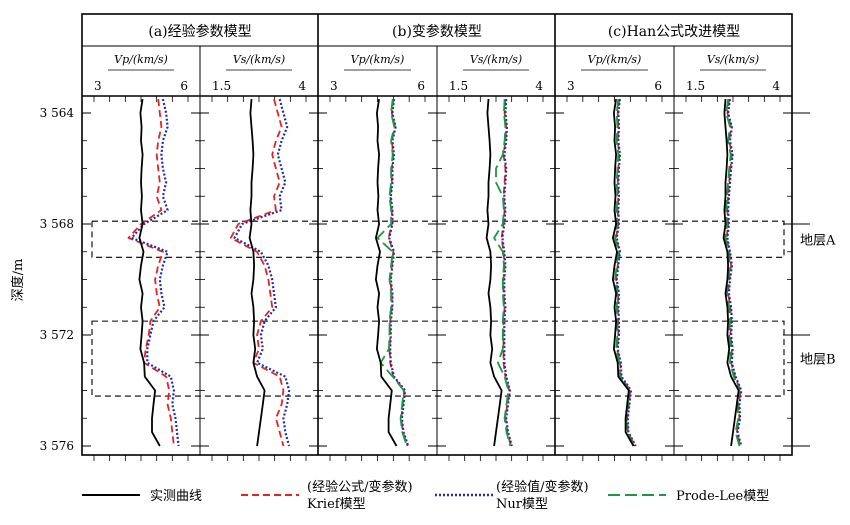 The image size is (850, 525). What do you see at coordinates (437, 31) in the screenshot?
I see `group-title-b: (b)变参数模型` at bounding box center [437, 31].